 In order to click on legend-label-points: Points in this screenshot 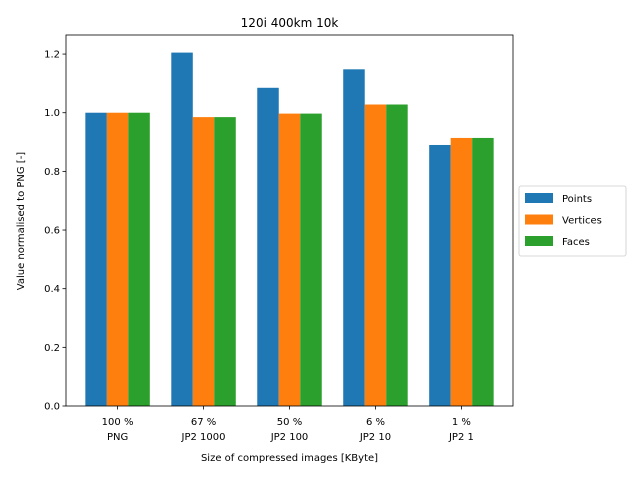, I will do `click(577, 199)`.